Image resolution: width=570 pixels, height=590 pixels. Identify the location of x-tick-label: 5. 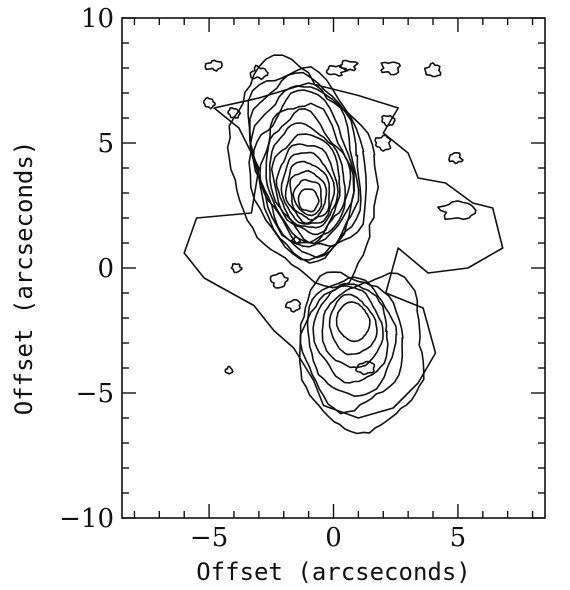
(458, 538).